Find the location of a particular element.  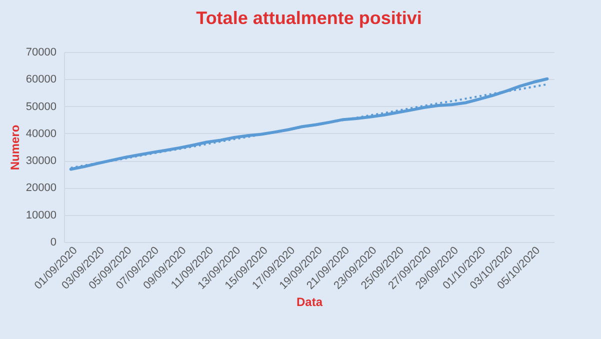

chart-title: Totale attualmente positivi is located at coordinates (309, 18).